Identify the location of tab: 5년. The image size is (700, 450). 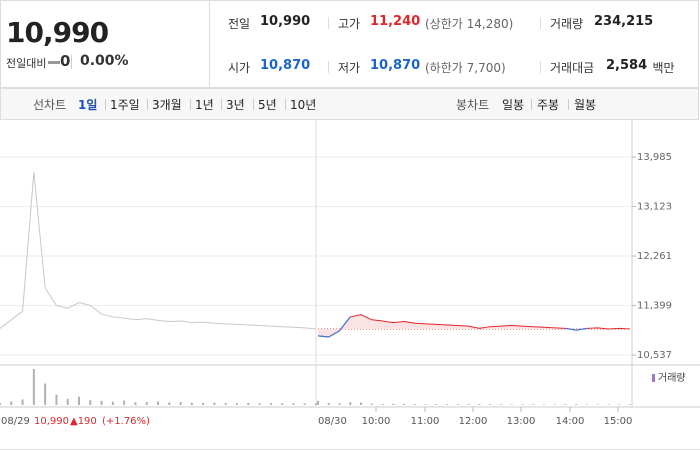
(267, 105).